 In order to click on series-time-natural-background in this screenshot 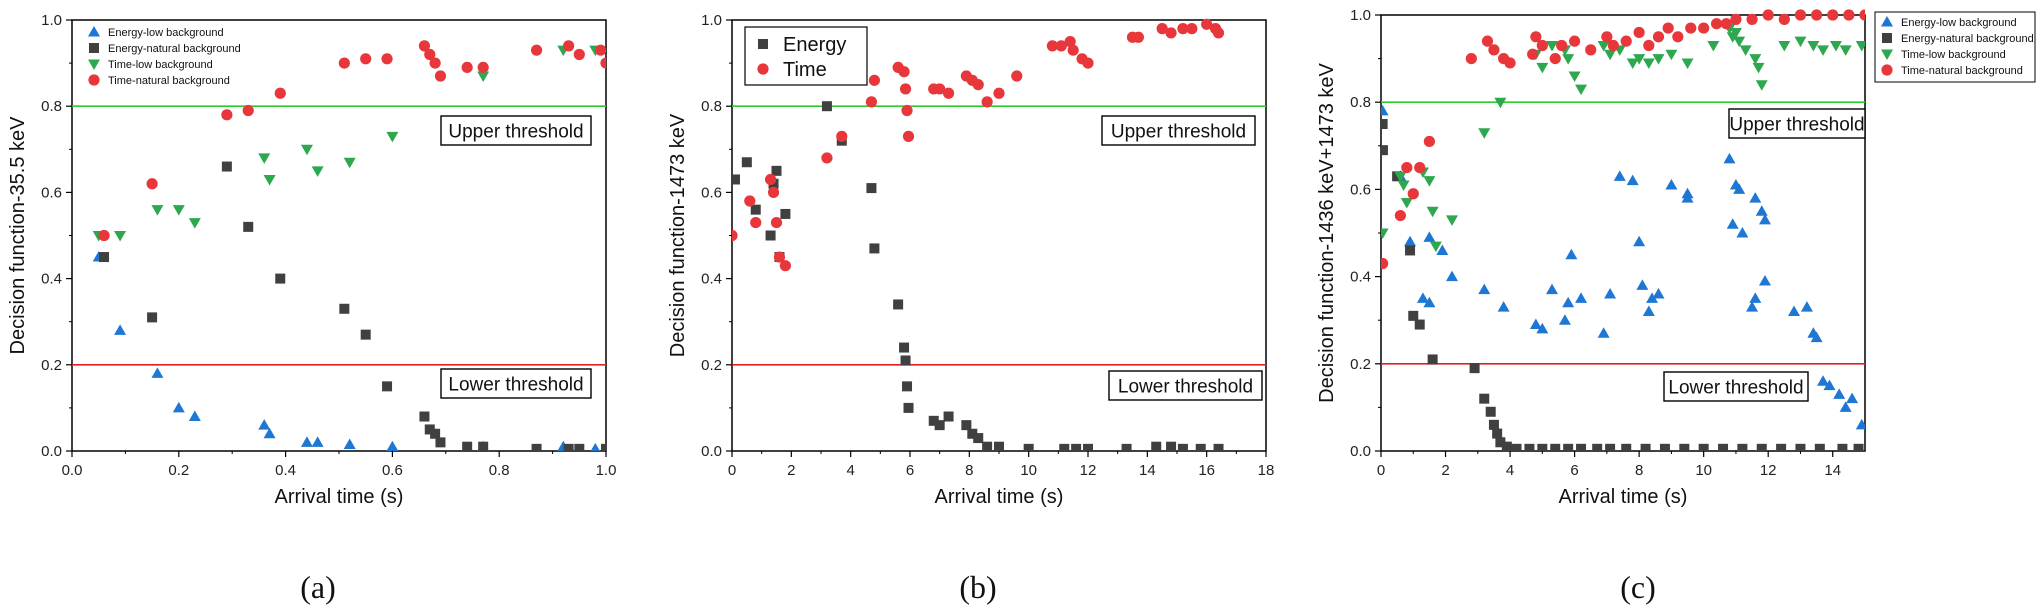, I will do `click(352, 141)`.